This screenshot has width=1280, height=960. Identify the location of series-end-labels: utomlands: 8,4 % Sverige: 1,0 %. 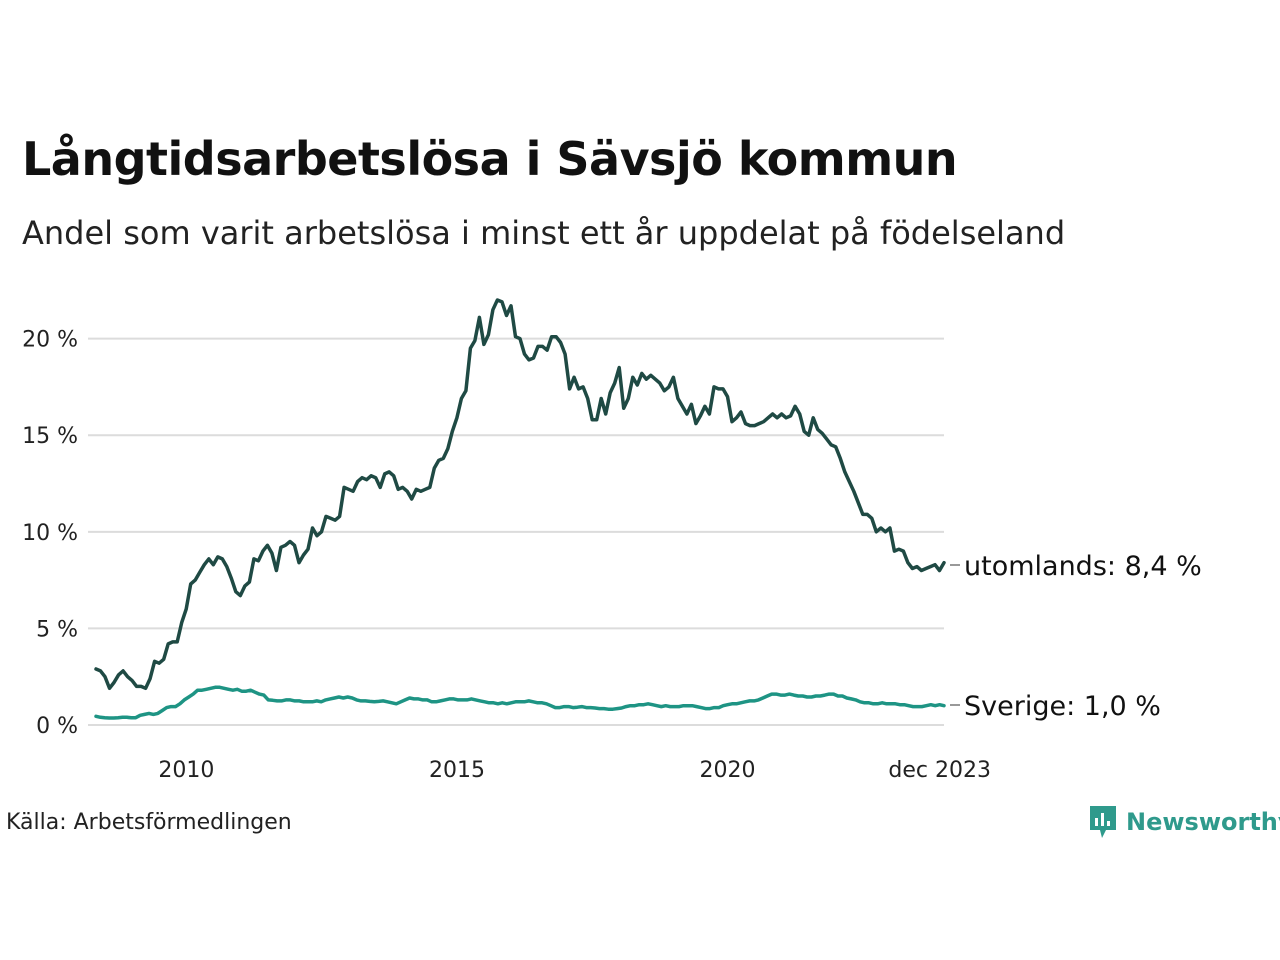
(1076, 636).